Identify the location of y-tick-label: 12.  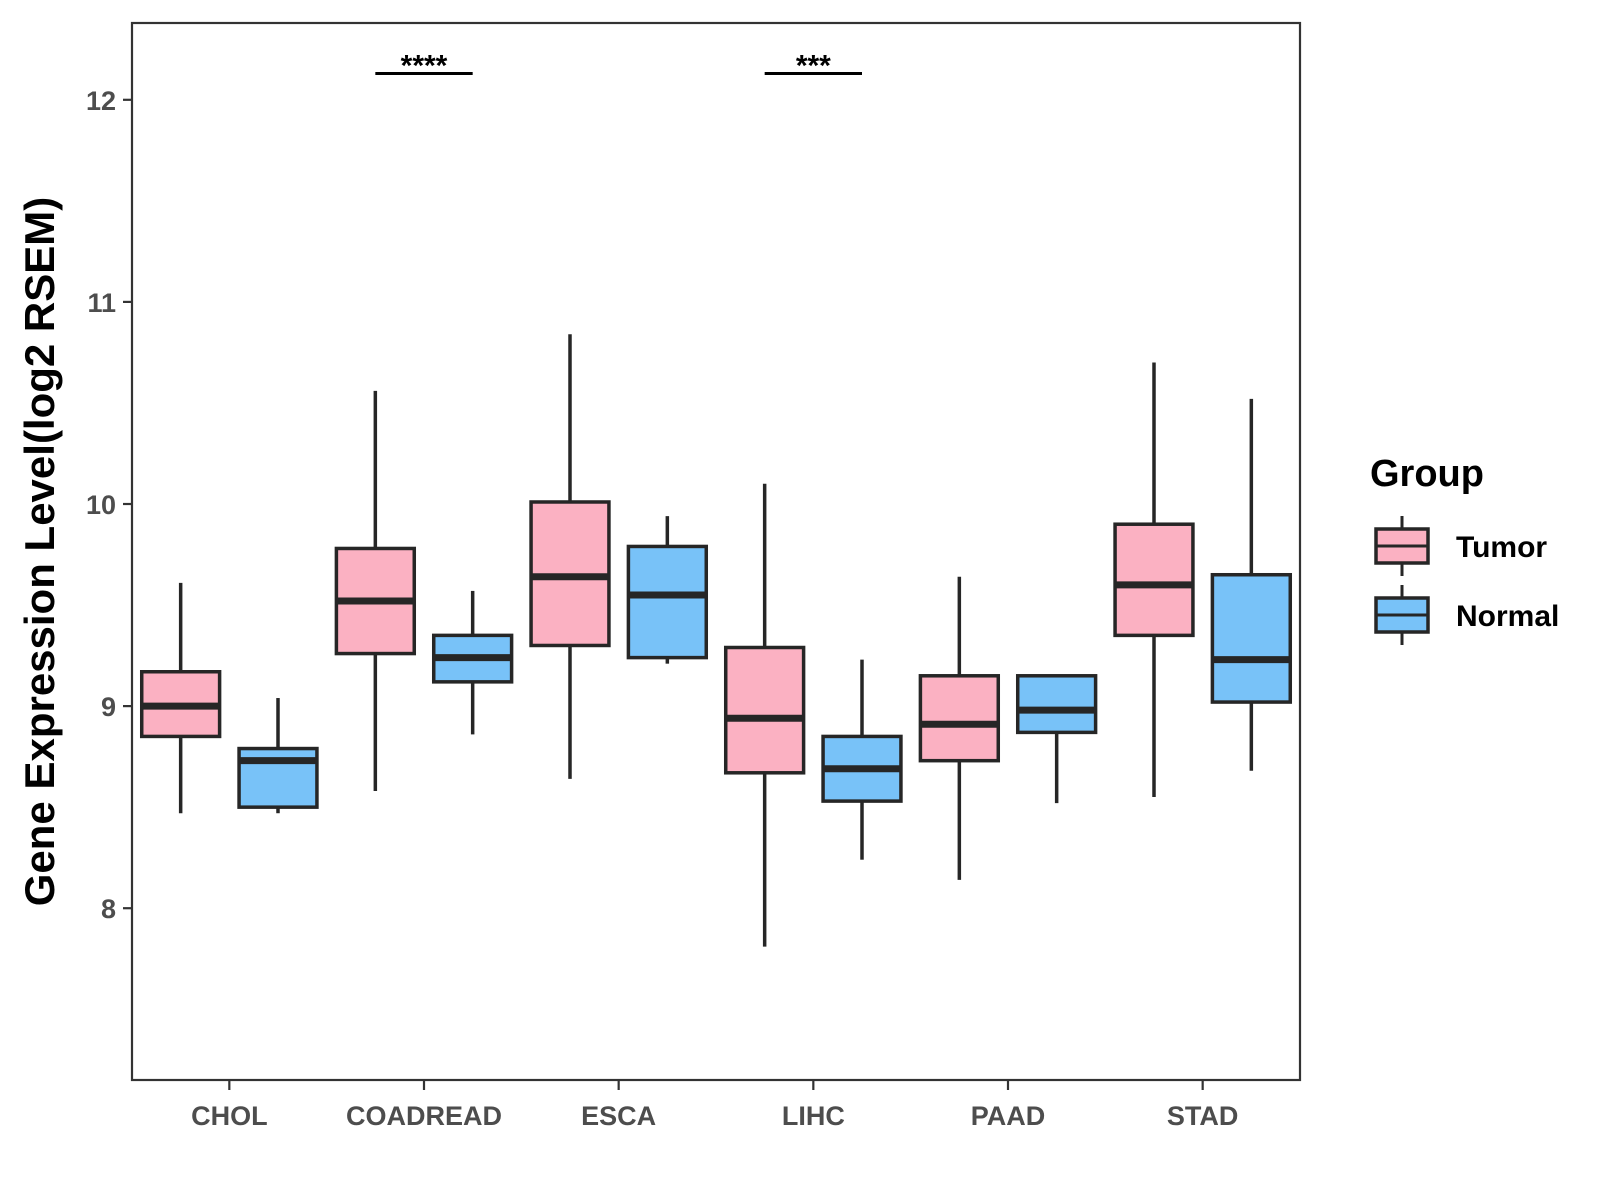
(101, 101).